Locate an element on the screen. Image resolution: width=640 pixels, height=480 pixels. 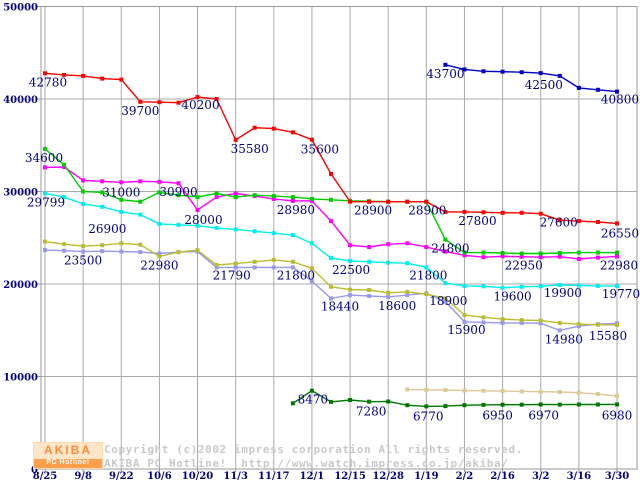
price-label-red: 42780 is located at coordinates (48, 82).